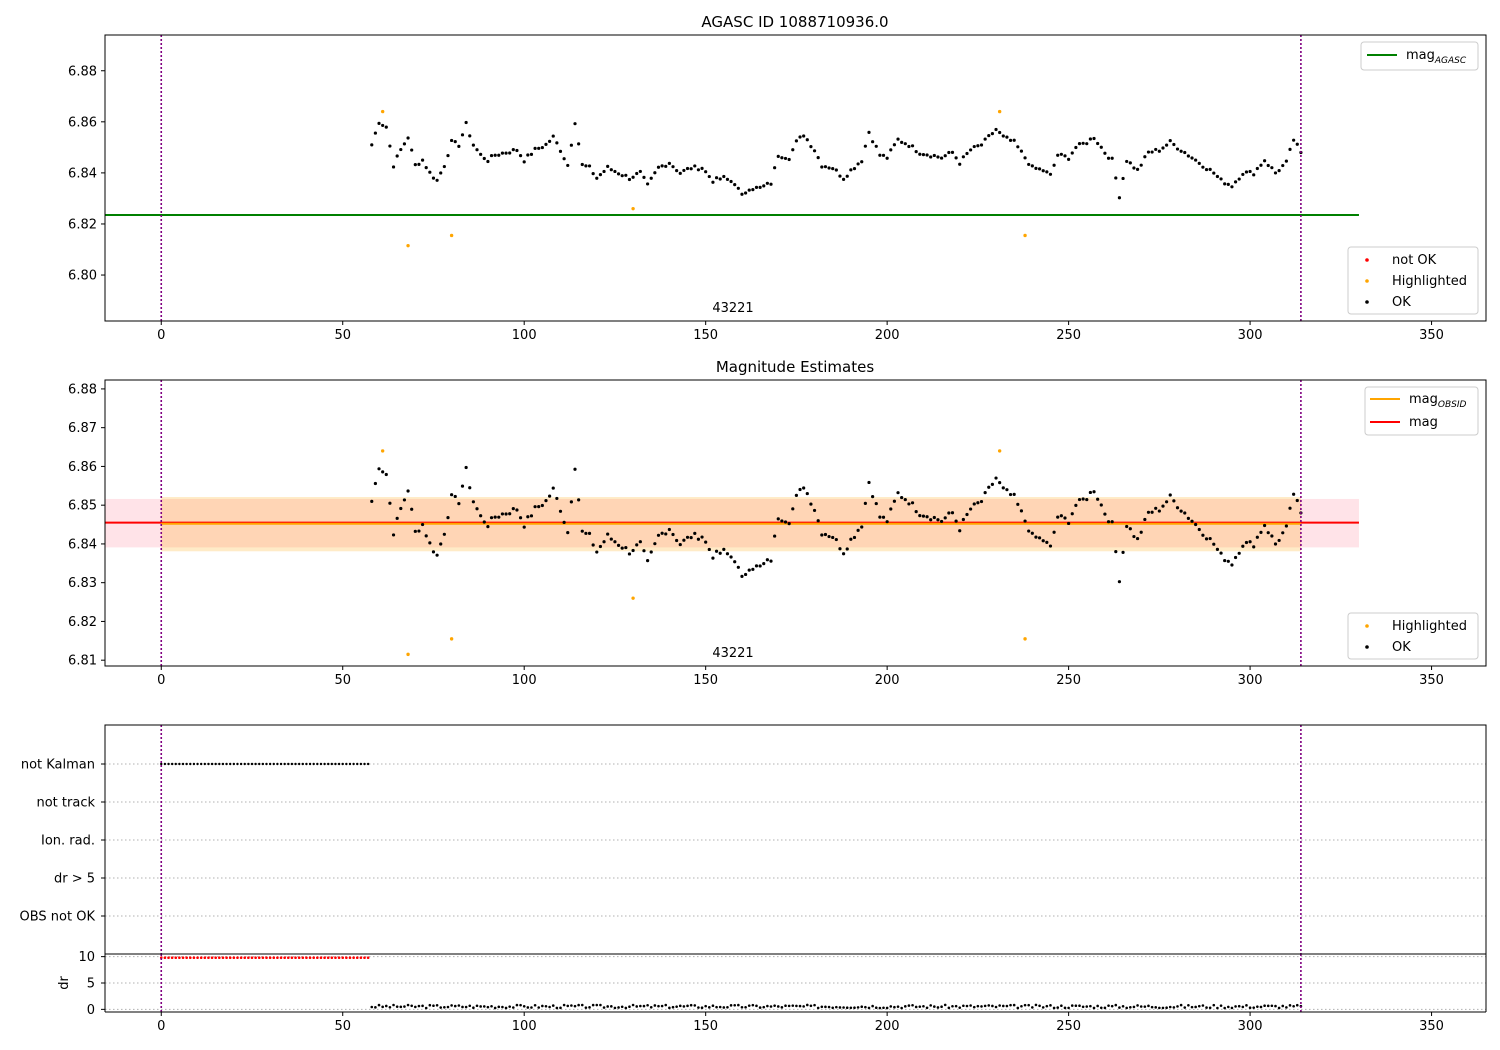 The height and width of the screenshot is (1050, 1500). I want to click on x-tick-label: 350, so click(1431, 1026).